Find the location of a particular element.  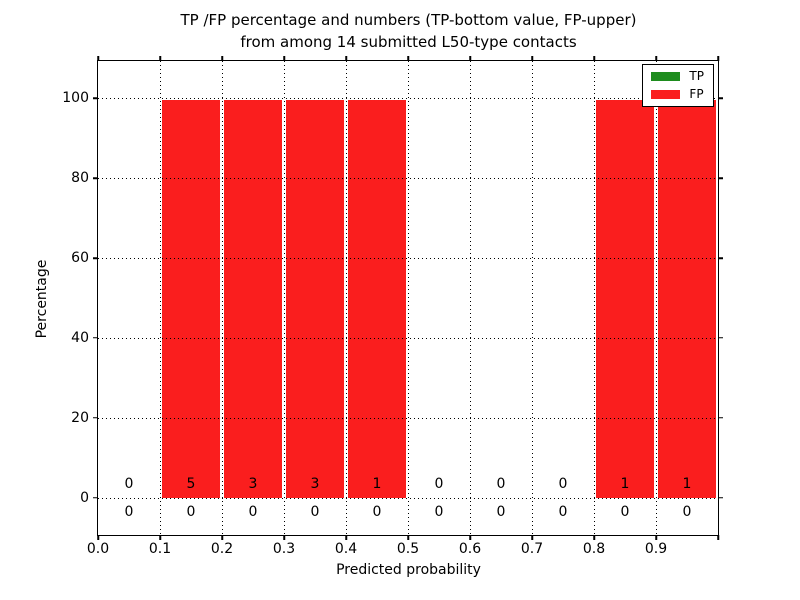

legend: TP FP is located at coordinates (678, 85).